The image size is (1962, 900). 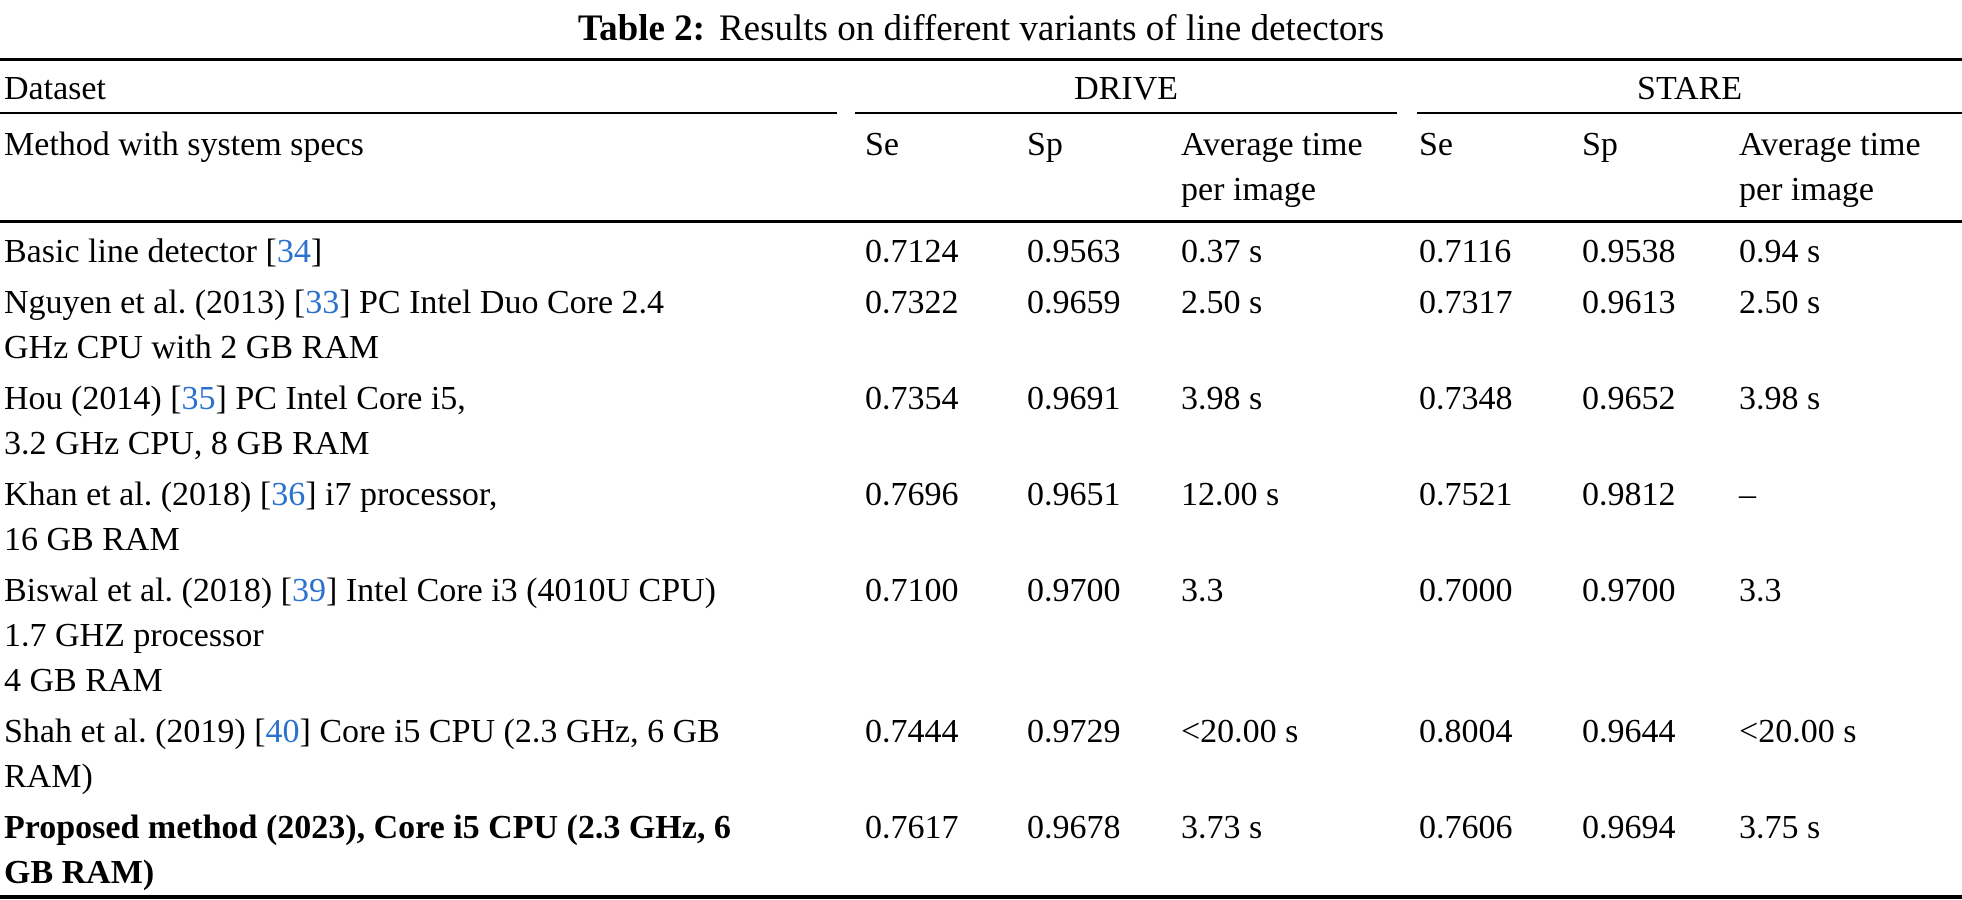 I want to click on method-text: ] PC Intel Core i5,, so click(x=340, y=398).